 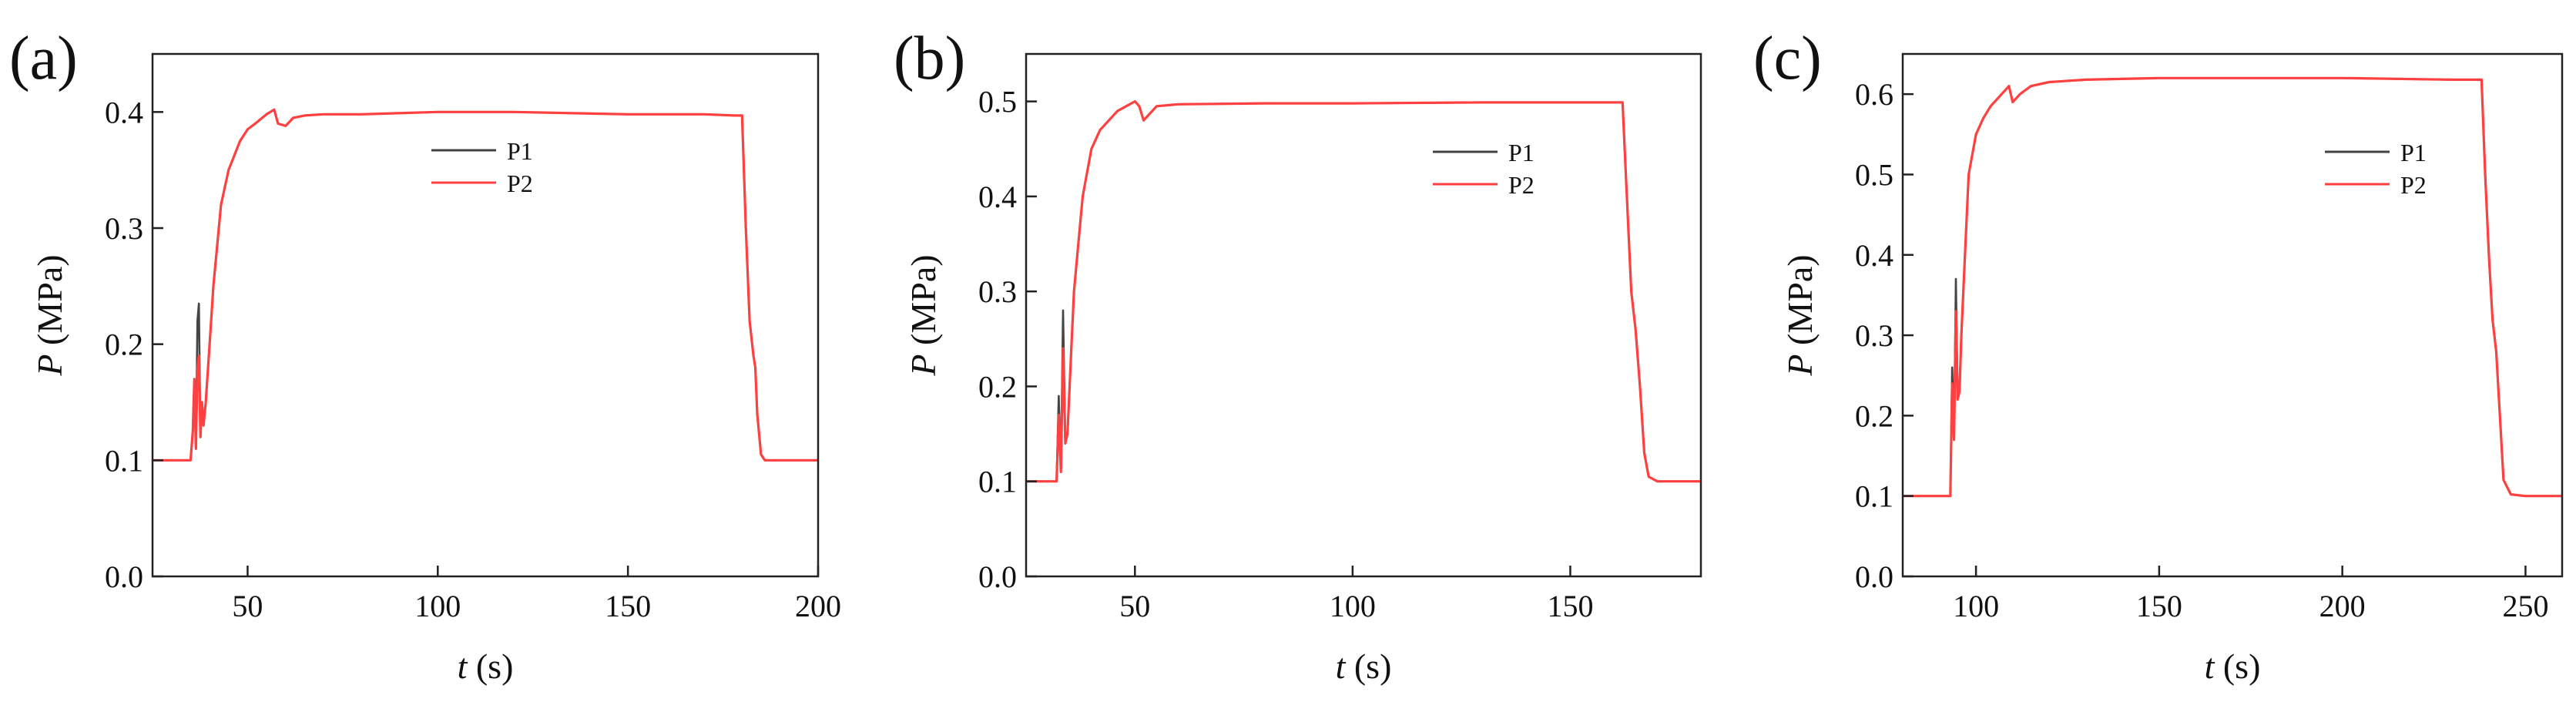 What do you see at coordinates (2525, 606) in the screenshot?
I see `x-tick-label: 250` at bounding box center [2525, 606].